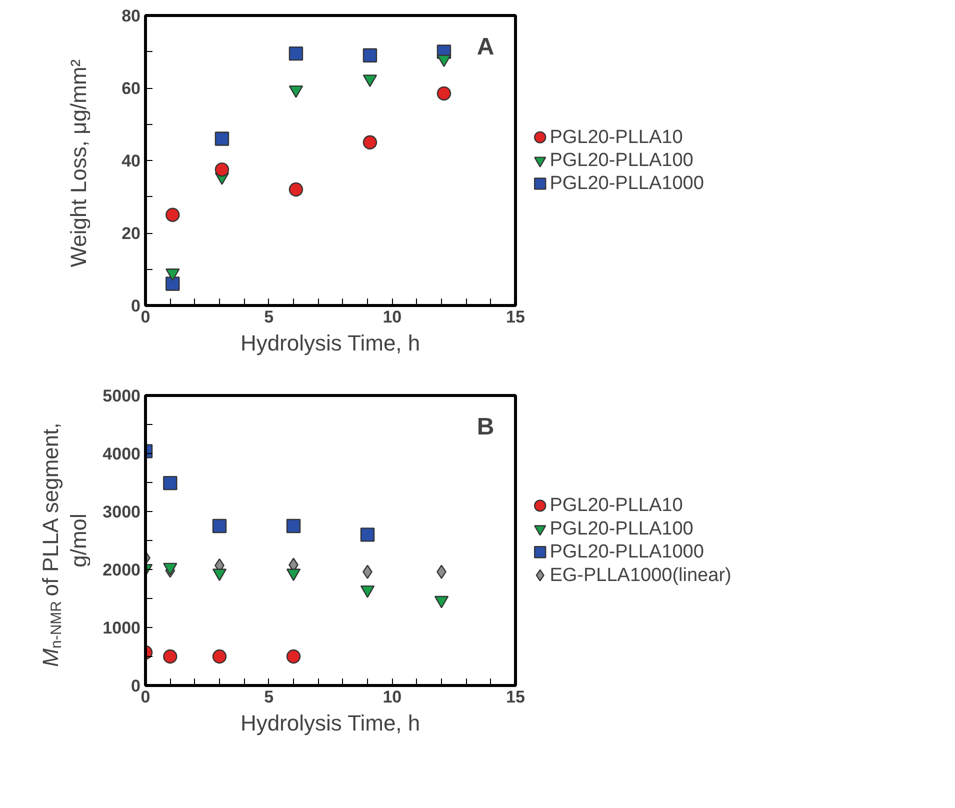  I want to click on y-tick-label: 4000, so click(121, 454).